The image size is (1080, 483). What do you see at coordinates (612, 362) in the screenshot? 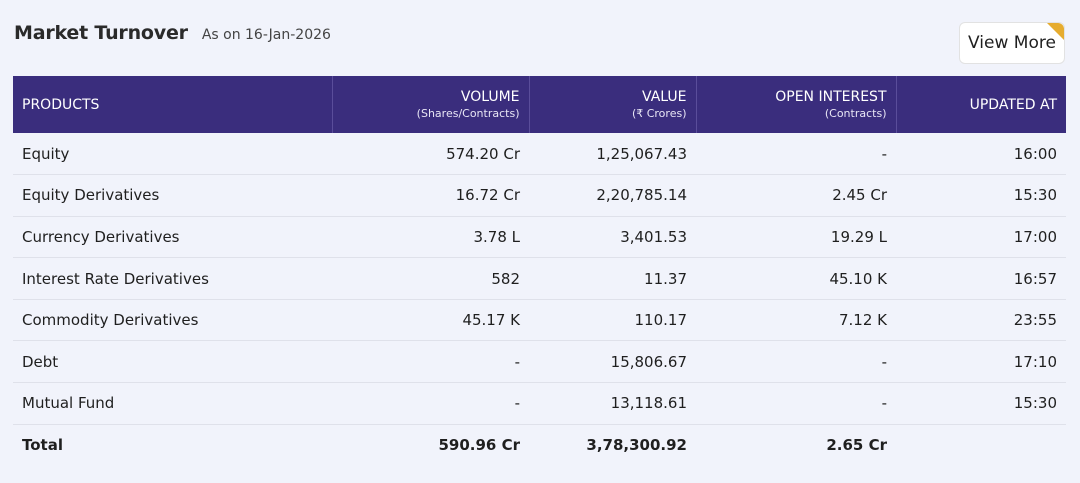
I see `value-cell: 15,806.67` at bounding box center [612, 362].